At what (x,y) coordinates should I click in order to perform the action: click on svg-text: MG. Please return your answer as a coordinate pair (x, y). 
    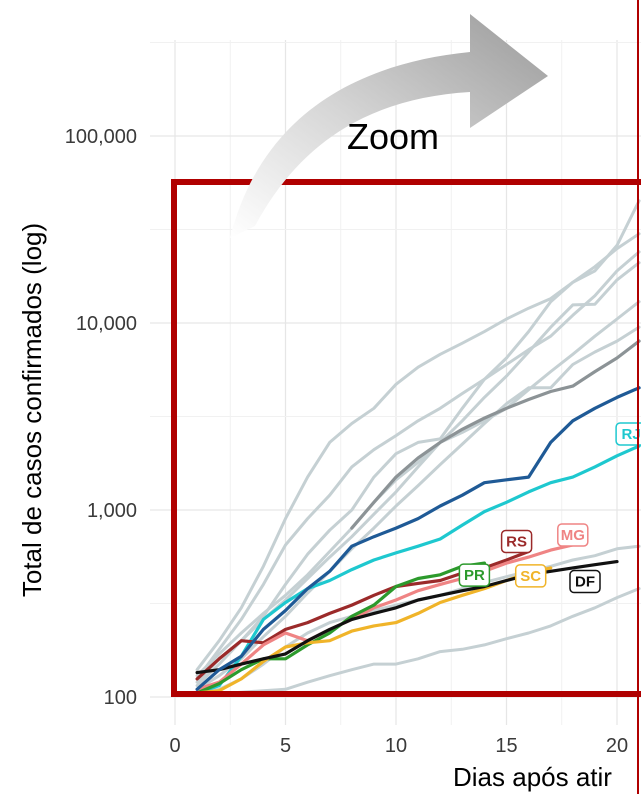
    Looking at the image, I should click on (573, 535).